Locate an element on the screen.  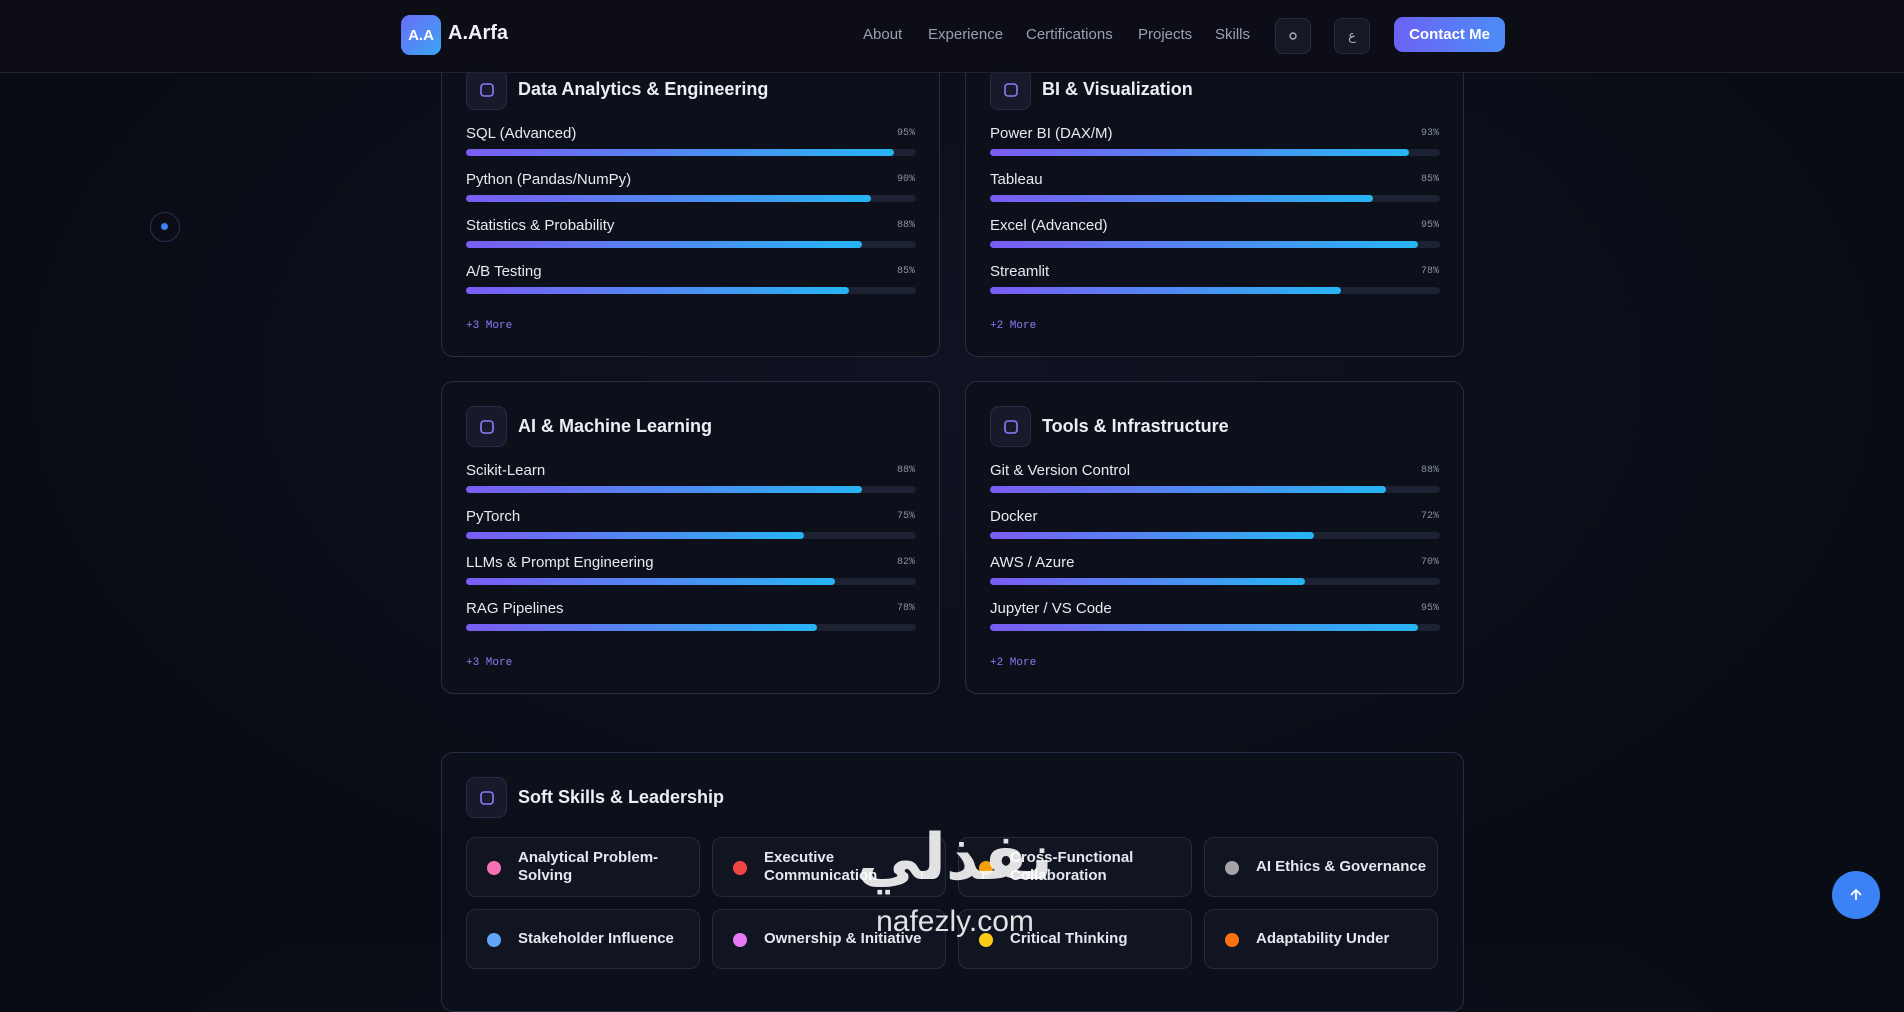
skill-percent: 93% is located at coordinates (1429, 133).